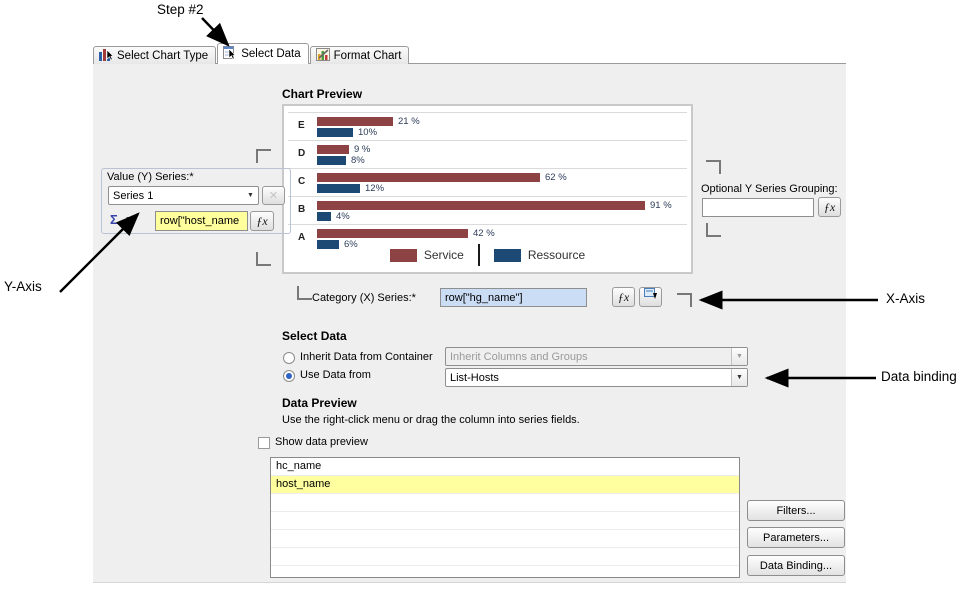 This screenshot has height=593, width=975. I want to click on drop-bracket-x-right, so click(684, 300).